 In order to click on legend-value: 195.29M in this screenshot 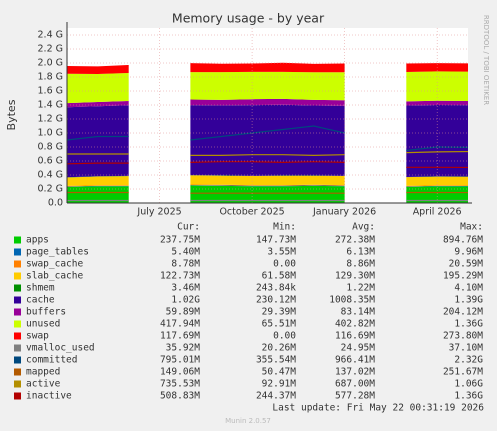, I will do `click(463, 276)`.